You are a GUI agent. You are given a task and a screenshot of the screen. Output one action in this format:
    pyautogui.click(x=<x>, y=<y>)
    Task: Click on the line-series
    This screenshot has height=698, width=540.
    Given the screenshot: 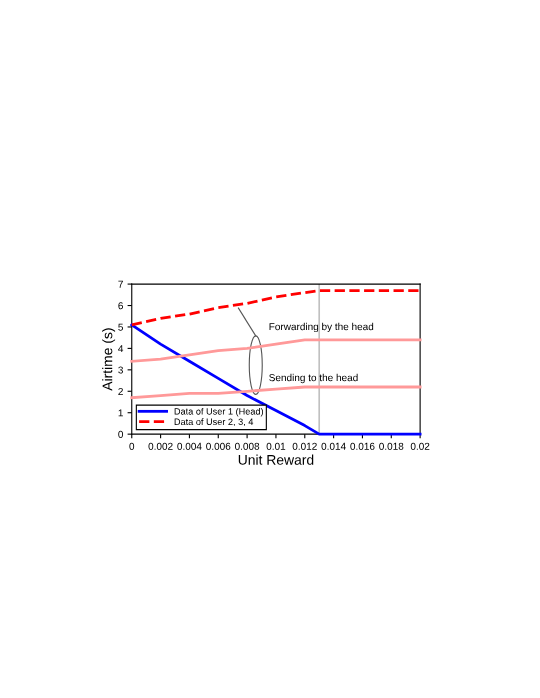 What is the action you would take?
    pyautogui.click(x=276, y=350)
    